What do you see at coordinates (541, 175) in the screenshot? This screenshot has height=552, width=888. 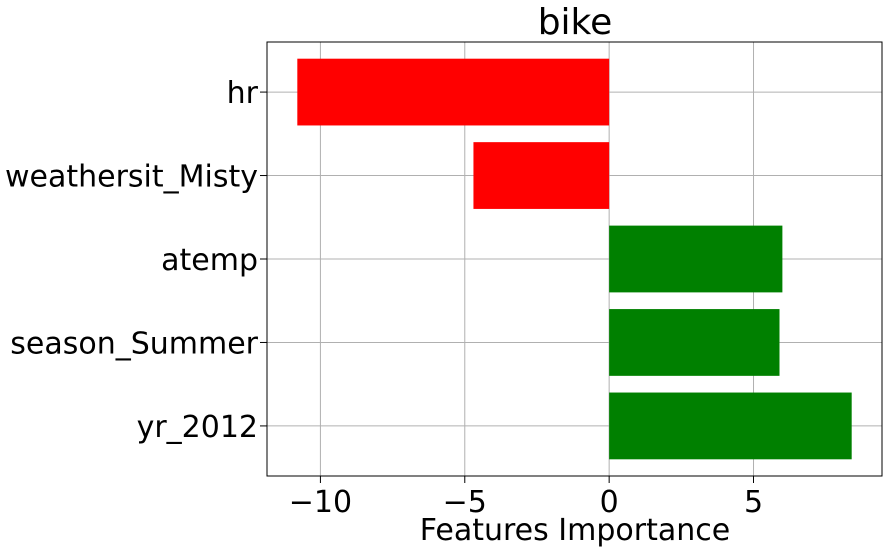 I see `bar-weathersit-misty` at bounding box center [541, 175].